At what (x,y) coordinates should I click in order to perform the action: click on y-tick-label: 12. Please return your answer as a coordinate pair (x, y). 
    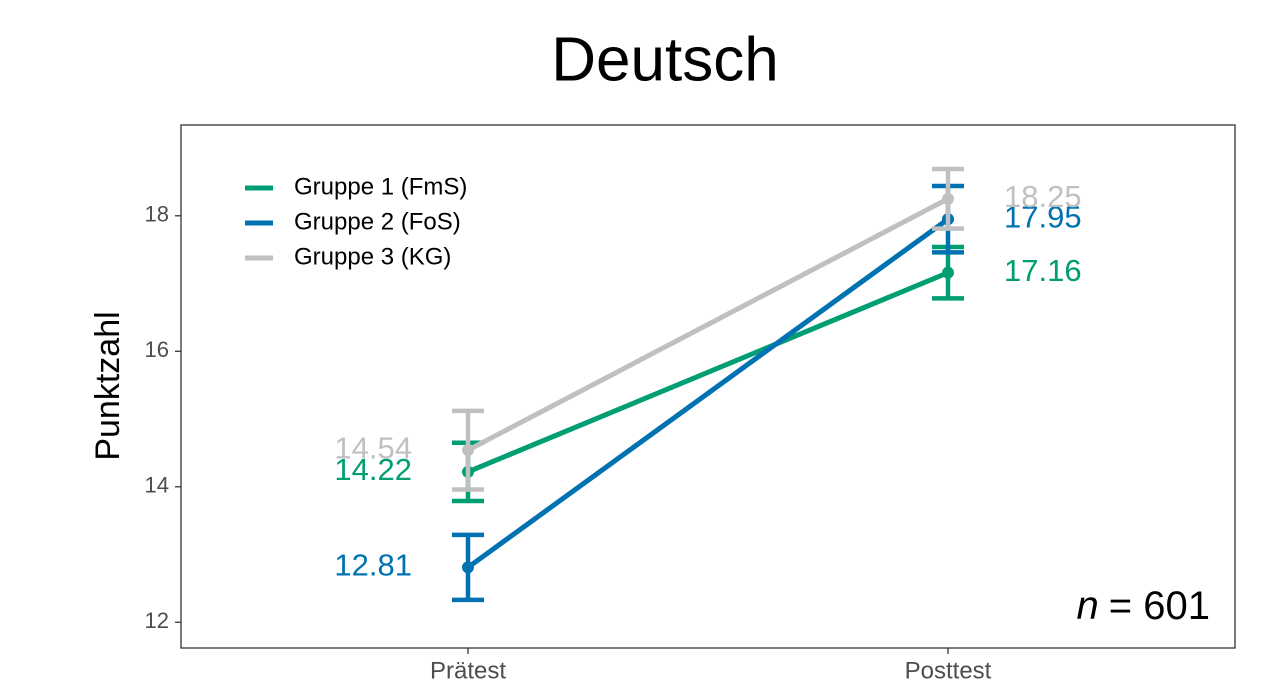
    Looking at the image, I should click on (157, 620).